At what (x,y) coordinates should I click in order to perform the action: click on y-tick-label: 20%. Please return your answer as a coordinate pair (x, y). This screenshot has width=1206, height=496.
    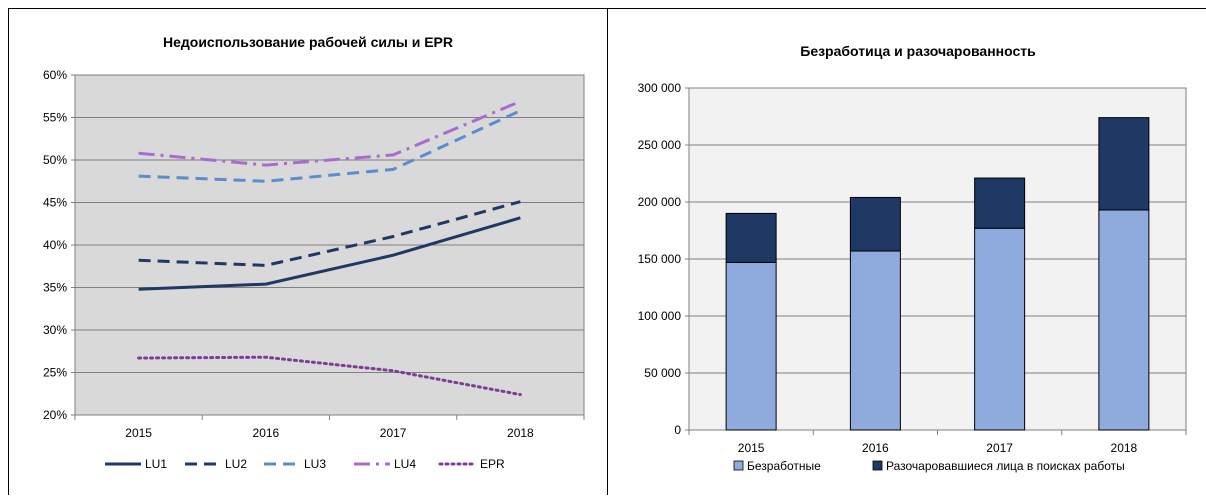
    Looking at the image, I should click on (55, 415).